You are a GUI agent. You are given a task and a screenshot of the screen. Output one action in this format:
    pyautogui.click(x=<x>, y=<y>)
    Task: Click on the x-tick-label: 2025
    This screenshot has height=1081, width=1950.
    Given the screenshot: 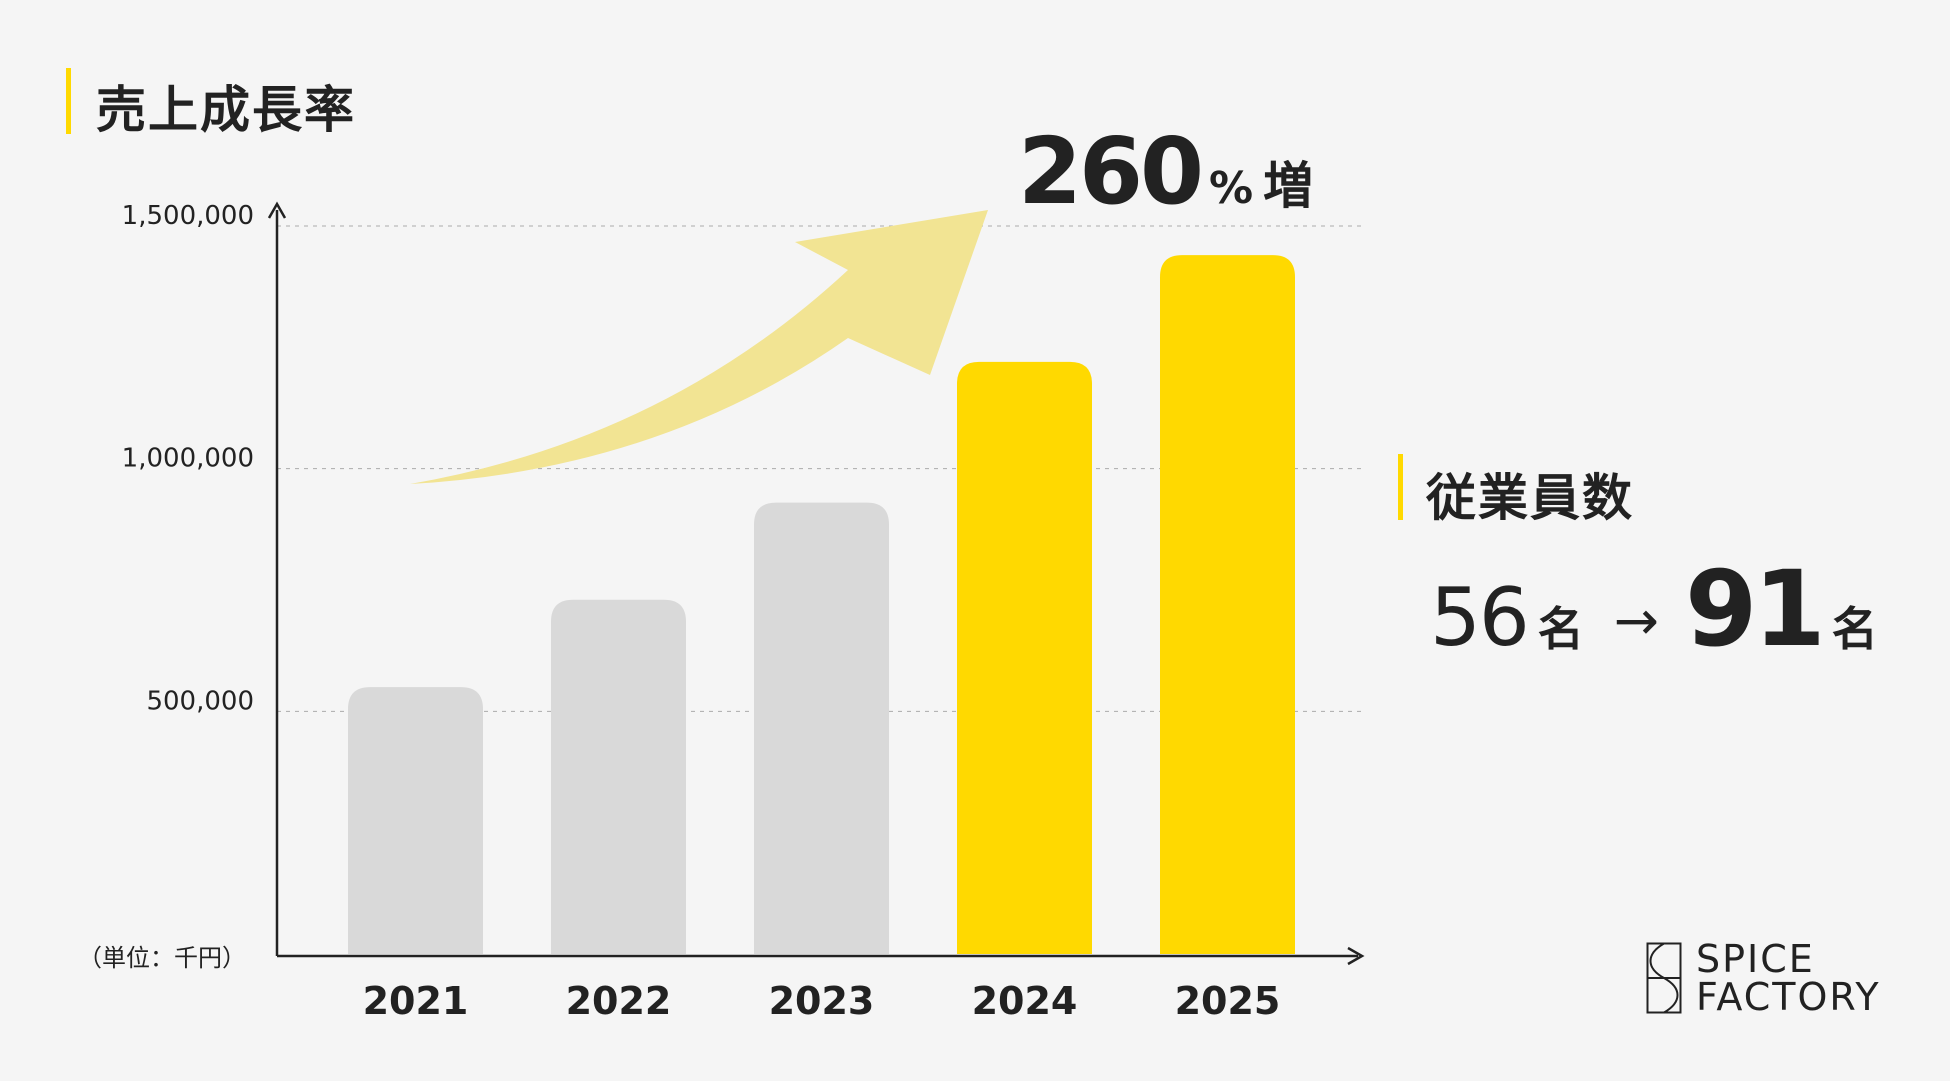 What is the action you would take?
    pyautogui.click(x=1228, y=1001)
    